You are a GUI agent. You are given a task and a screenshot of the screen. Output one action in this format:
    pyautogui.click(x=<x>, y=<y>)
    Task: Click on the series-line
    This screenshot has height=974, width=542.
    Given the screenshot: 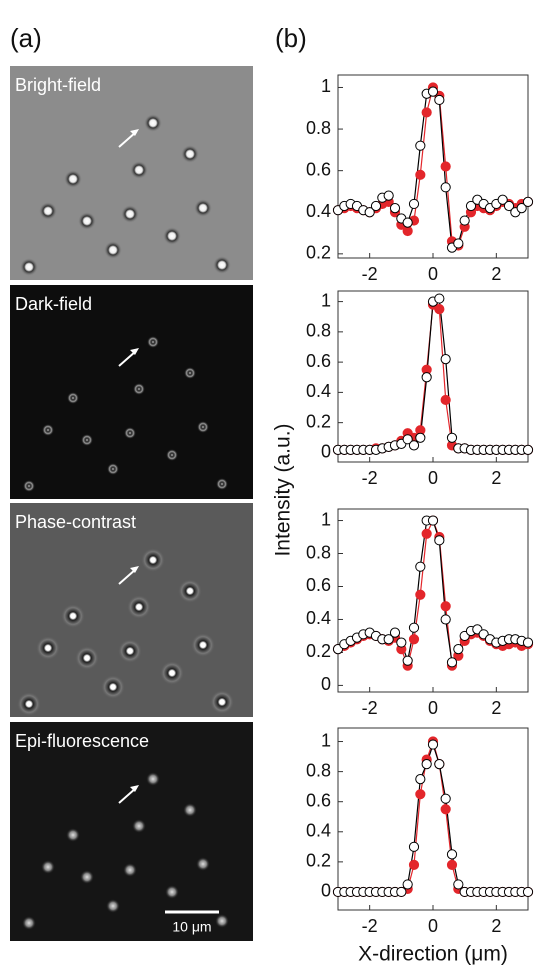 What is the action you would take?
    pyautogui.click(x=433, y=377)
    